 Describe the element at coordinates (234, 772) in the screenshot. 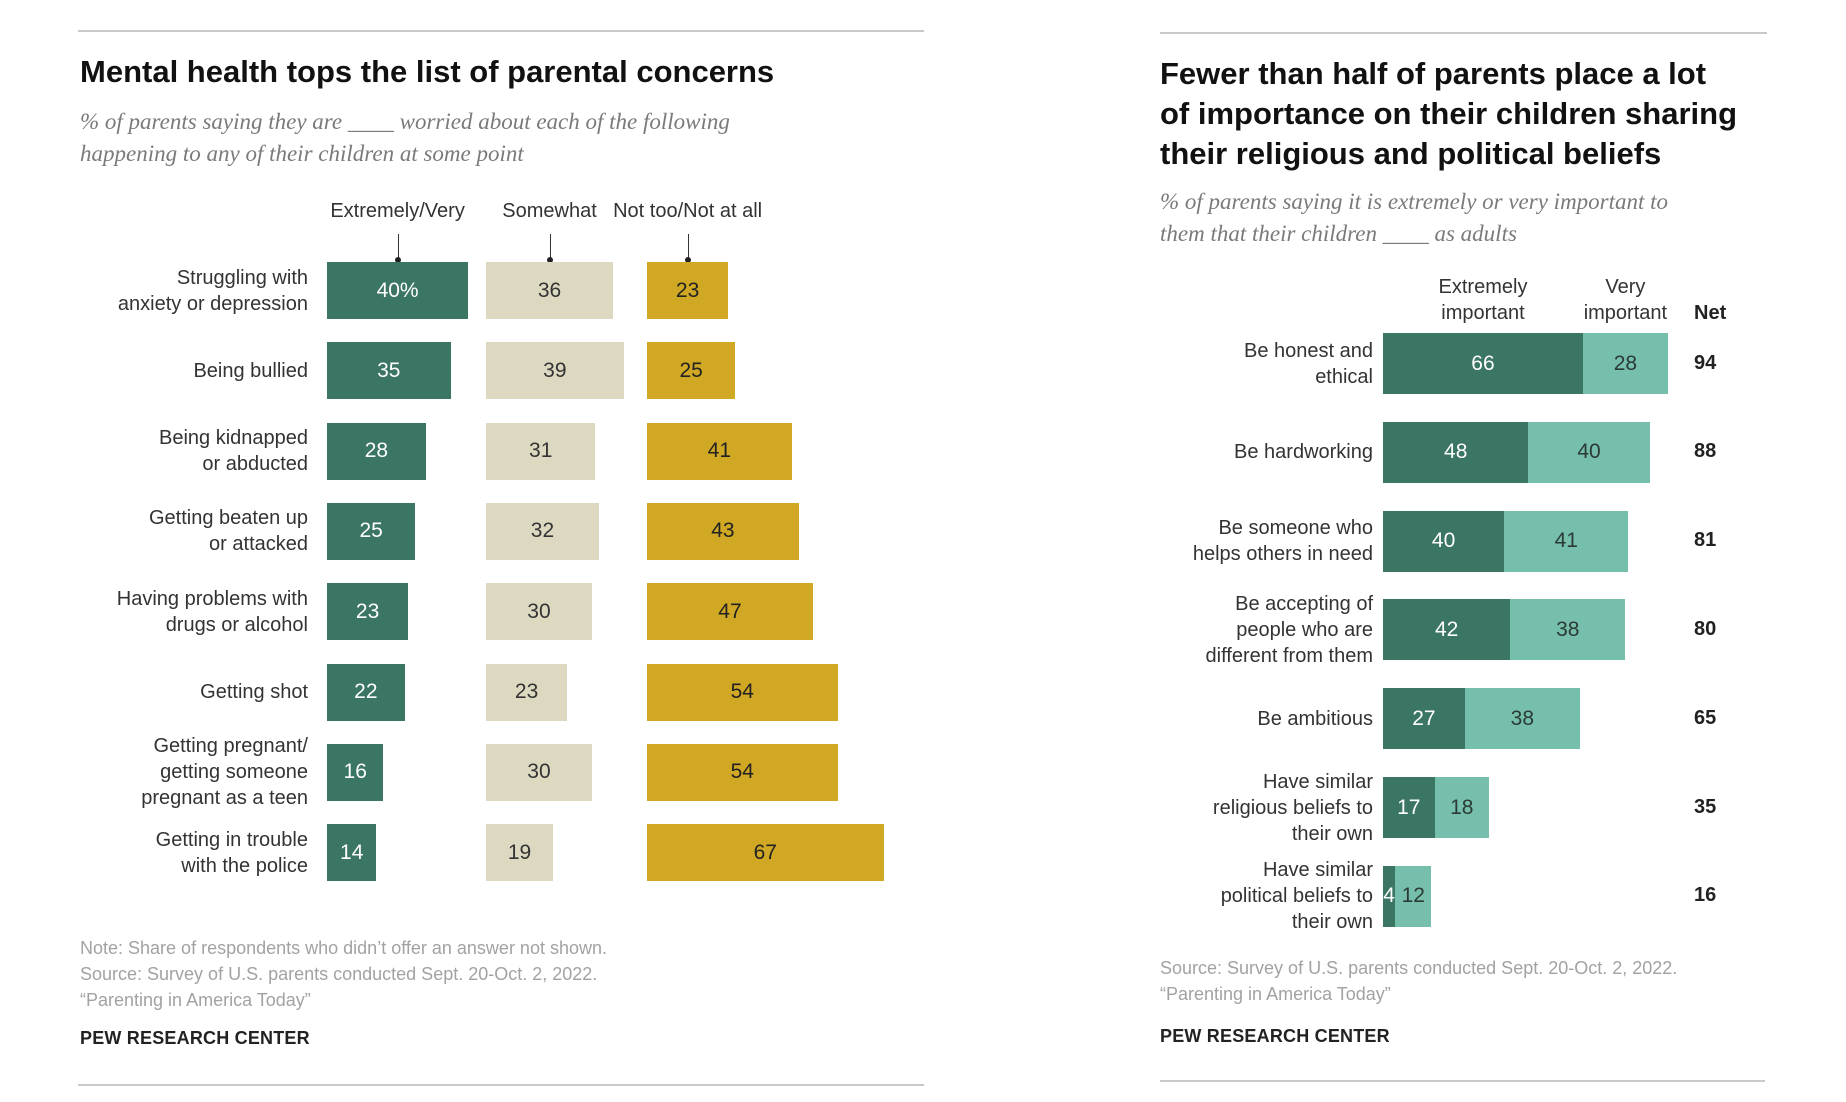

I see `category-label-line: getting someone` at that location.